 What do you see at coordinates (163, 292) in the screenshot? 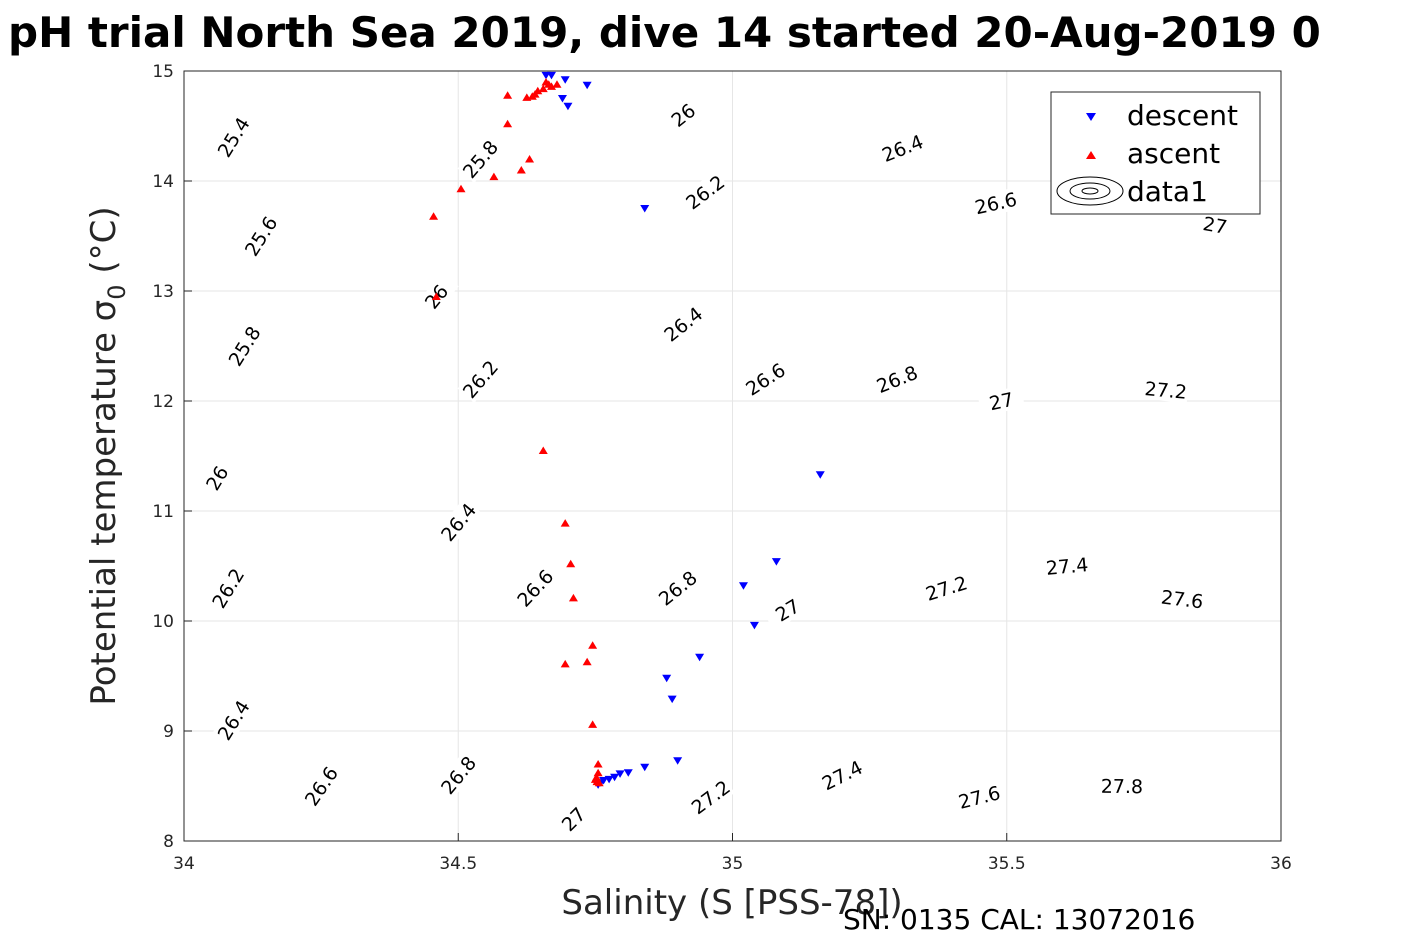
I see `y-tick-label: 13` at bounding box center [163, 292].